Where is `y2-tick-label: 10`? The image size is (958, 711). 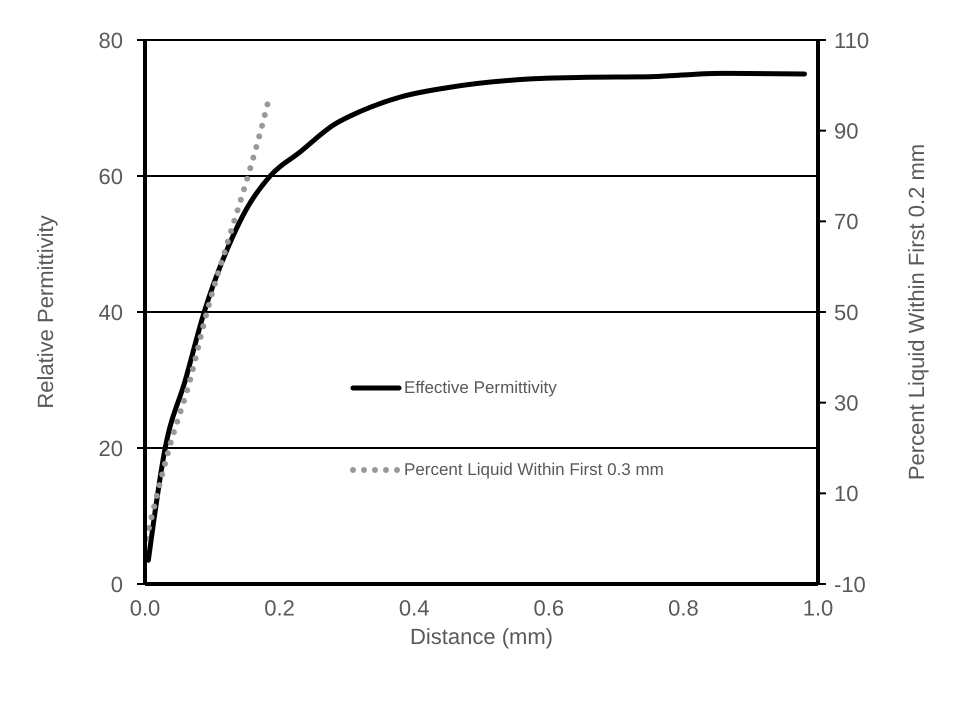
y2-tick-label: 10 is located at coordinates (846, 493).